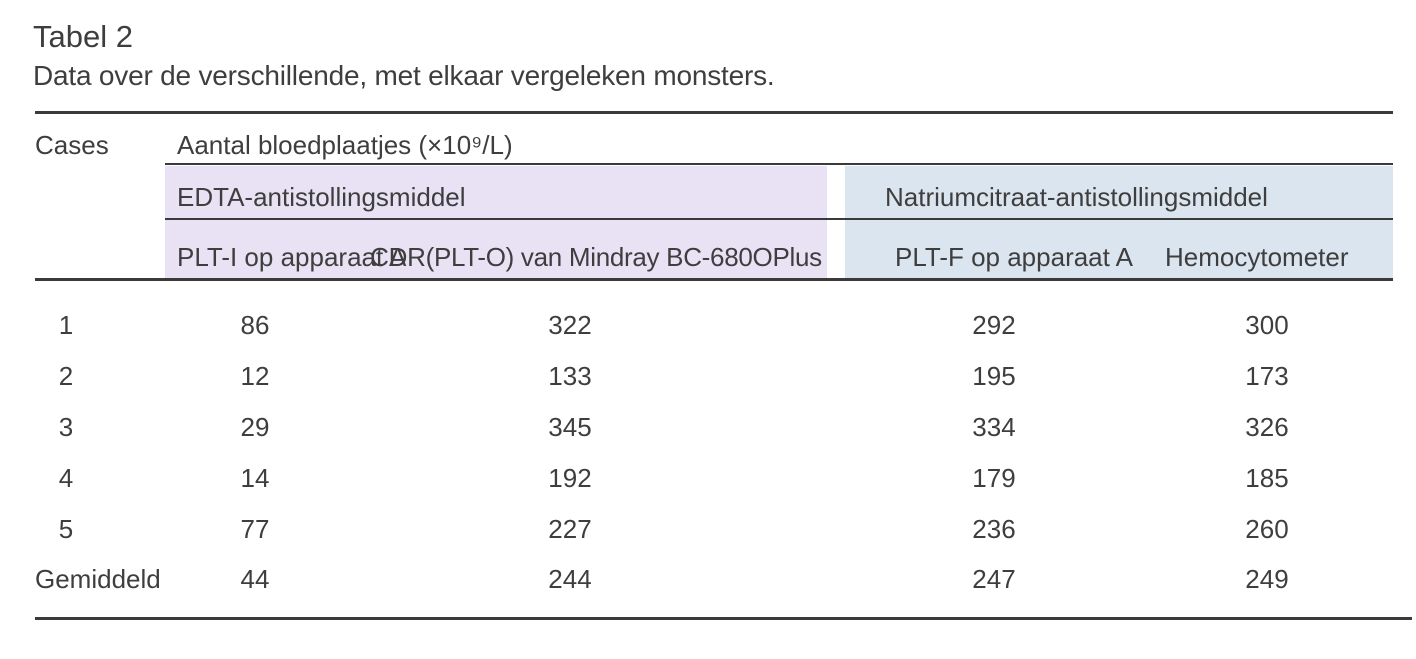 This screenshot has height=659, width=1416. What do you see at coordinates (596, 257) in the screenshot?
I see `col-header-cdr-mindray: CDR(PLT-O) van Mindray BC-680OPlus` at bounding box center [596, 257].